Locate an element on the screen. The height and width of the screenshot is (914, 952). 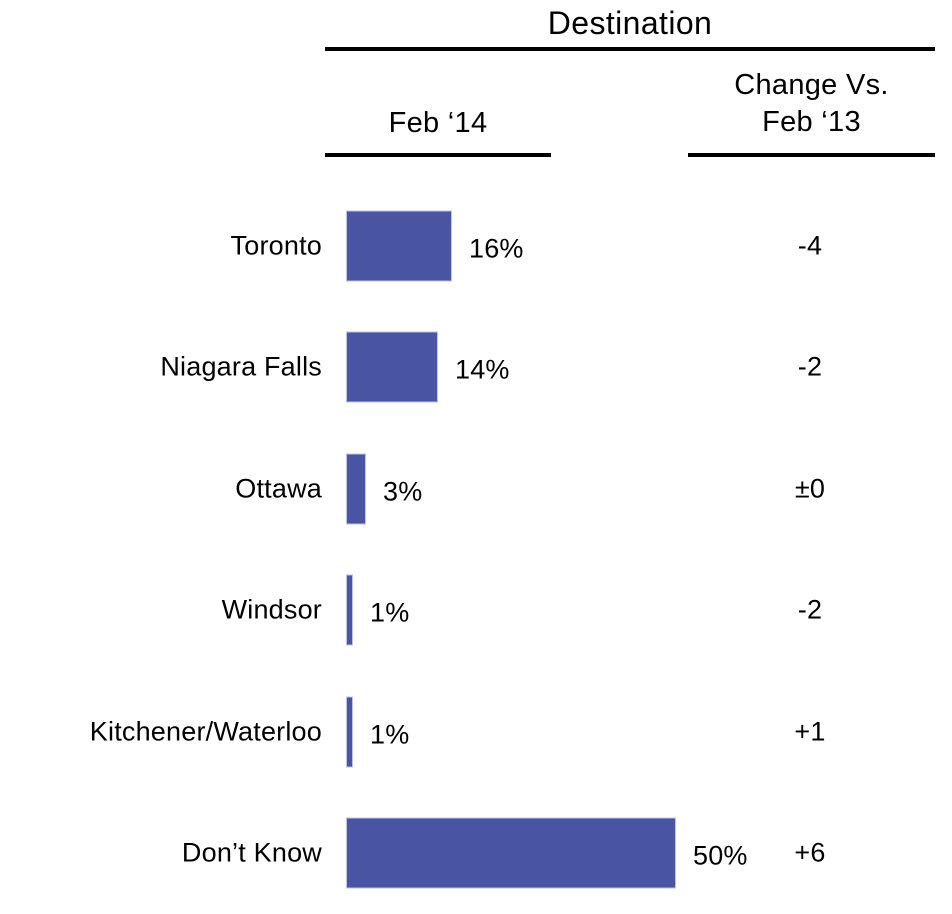
table-row: Niagara Falls 14% -2 is located at coordinates (476, 367).